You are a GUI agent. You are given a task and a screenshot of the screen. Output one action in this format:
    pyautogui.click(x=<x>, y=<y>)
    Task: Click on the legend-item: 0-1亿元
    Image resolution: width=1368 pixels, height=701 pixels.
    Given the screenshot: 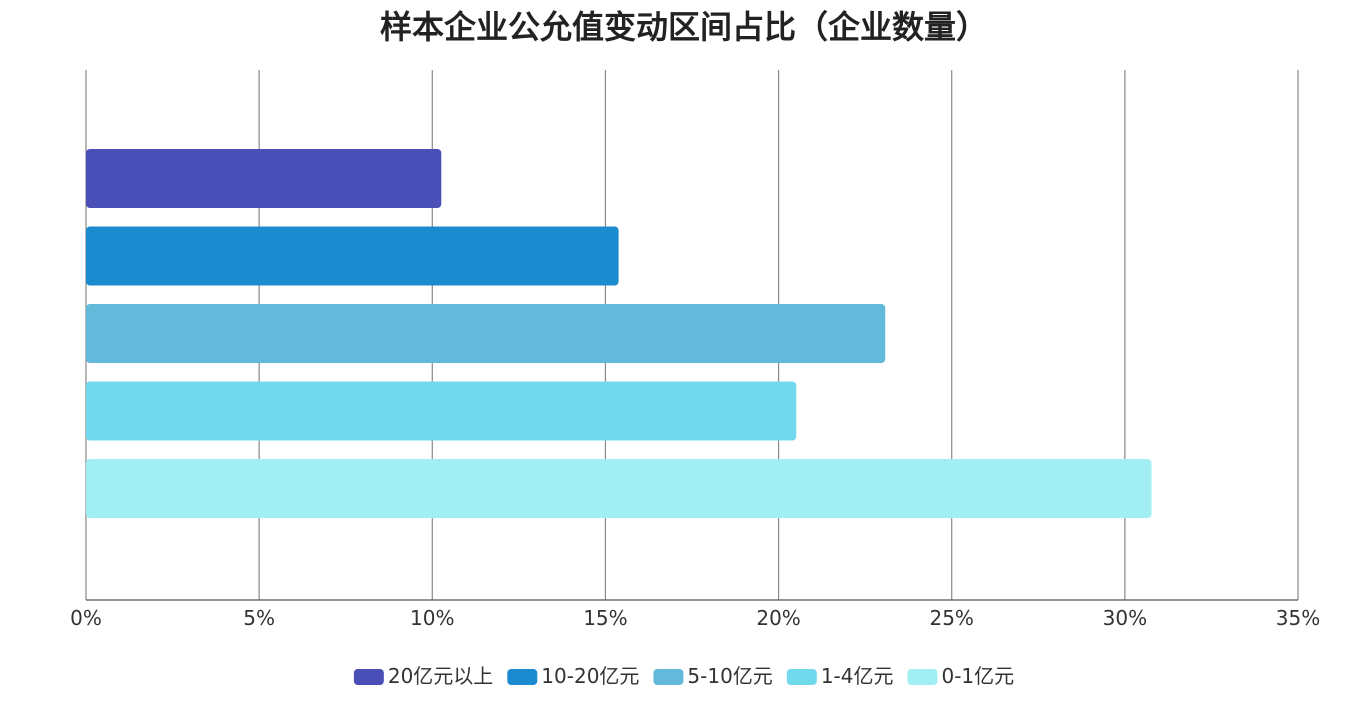 What is the action you would take?
    pyautogui.click(x=960, y=676)
    